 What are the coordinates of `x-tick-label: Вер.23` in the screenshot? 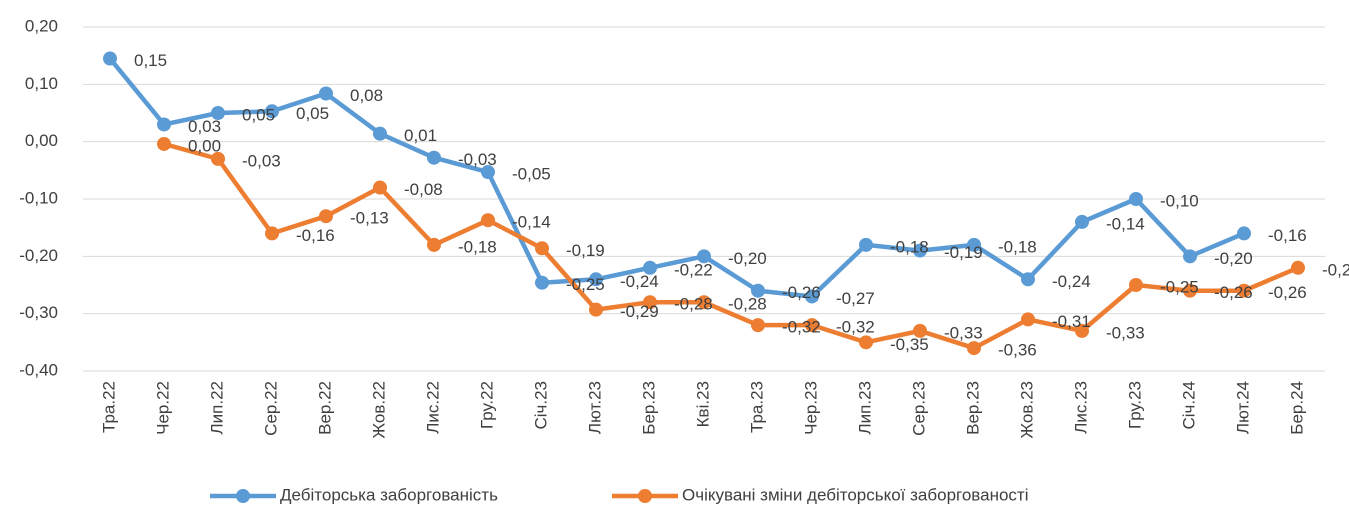 It's located at (972, 408).